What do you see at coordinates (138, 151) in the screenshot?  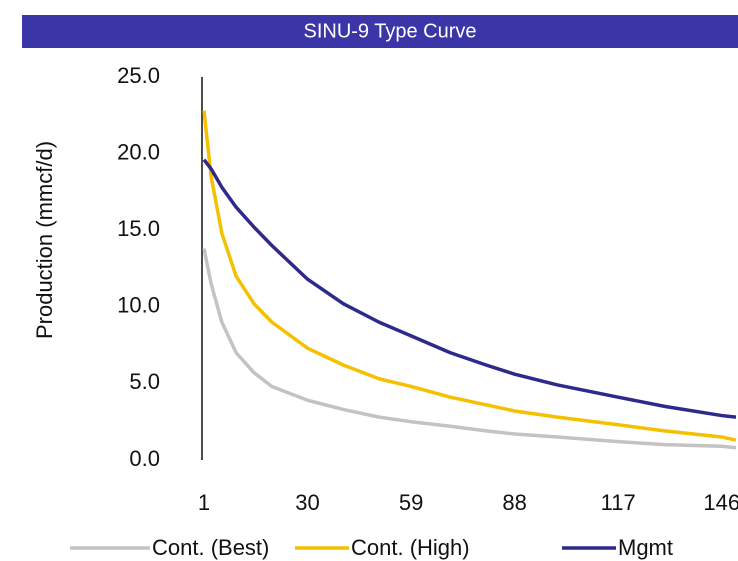 I see `y-tick-label: 20.0` at bounding box center [138, 151].